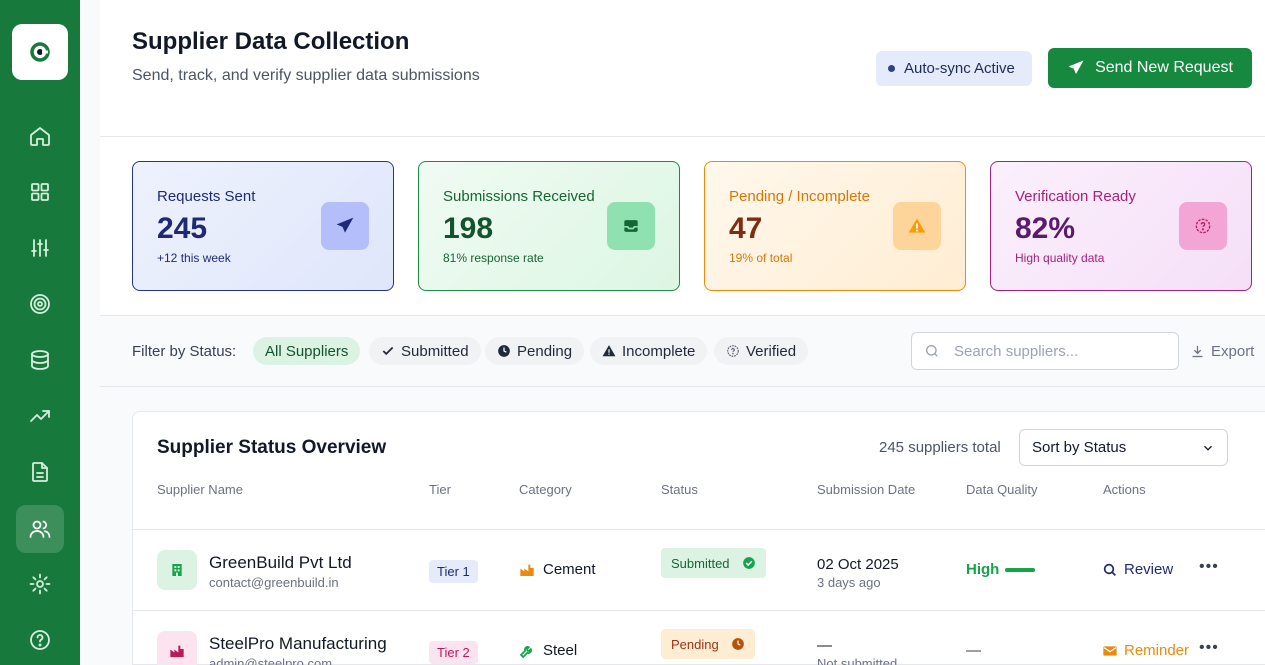 The height and width of the screenshot is (665, 1265). What do you see at coordinates (40, 192) in the screenshot?
I see `nav-dashboard-icon` at bounding box center [40, 192].